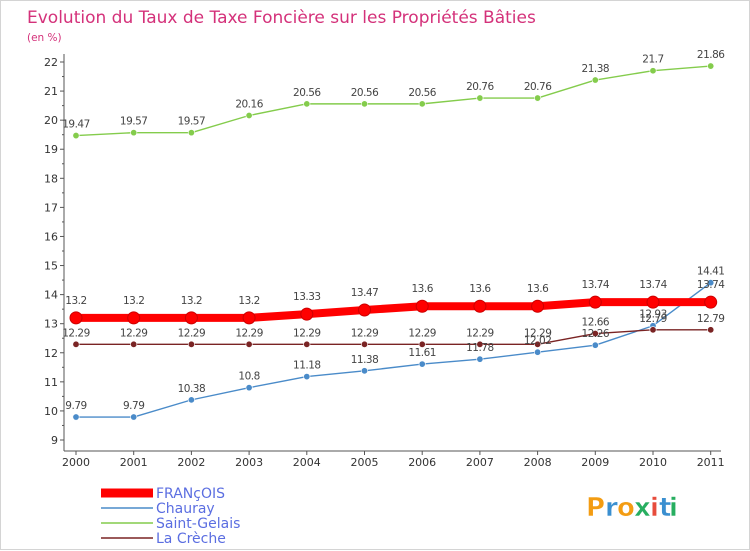 The width and height of the screenshot is (750, 551). Describe the element at coordinates (711, 272) in the screenshot. I see `data-label: 14.41` at that location.